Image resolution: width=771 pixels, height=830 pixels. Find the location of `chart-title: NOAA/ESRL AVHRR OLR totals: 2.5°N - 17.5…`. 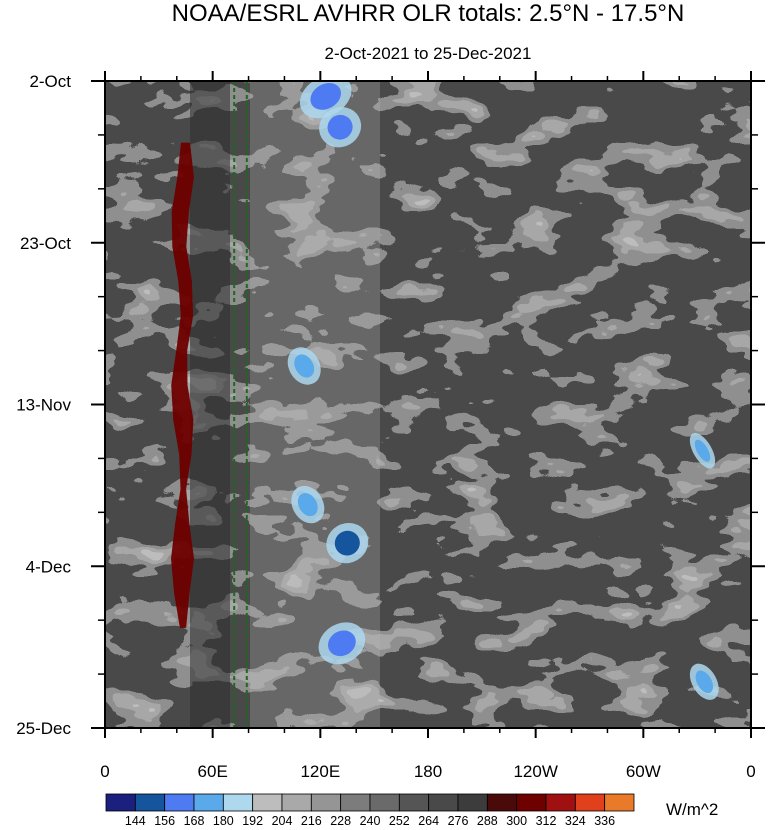

chart-title: NOAA/ESRL AVHRR OLR totals: 2.5°N - 17.5… is located at coordinates (428, 13).